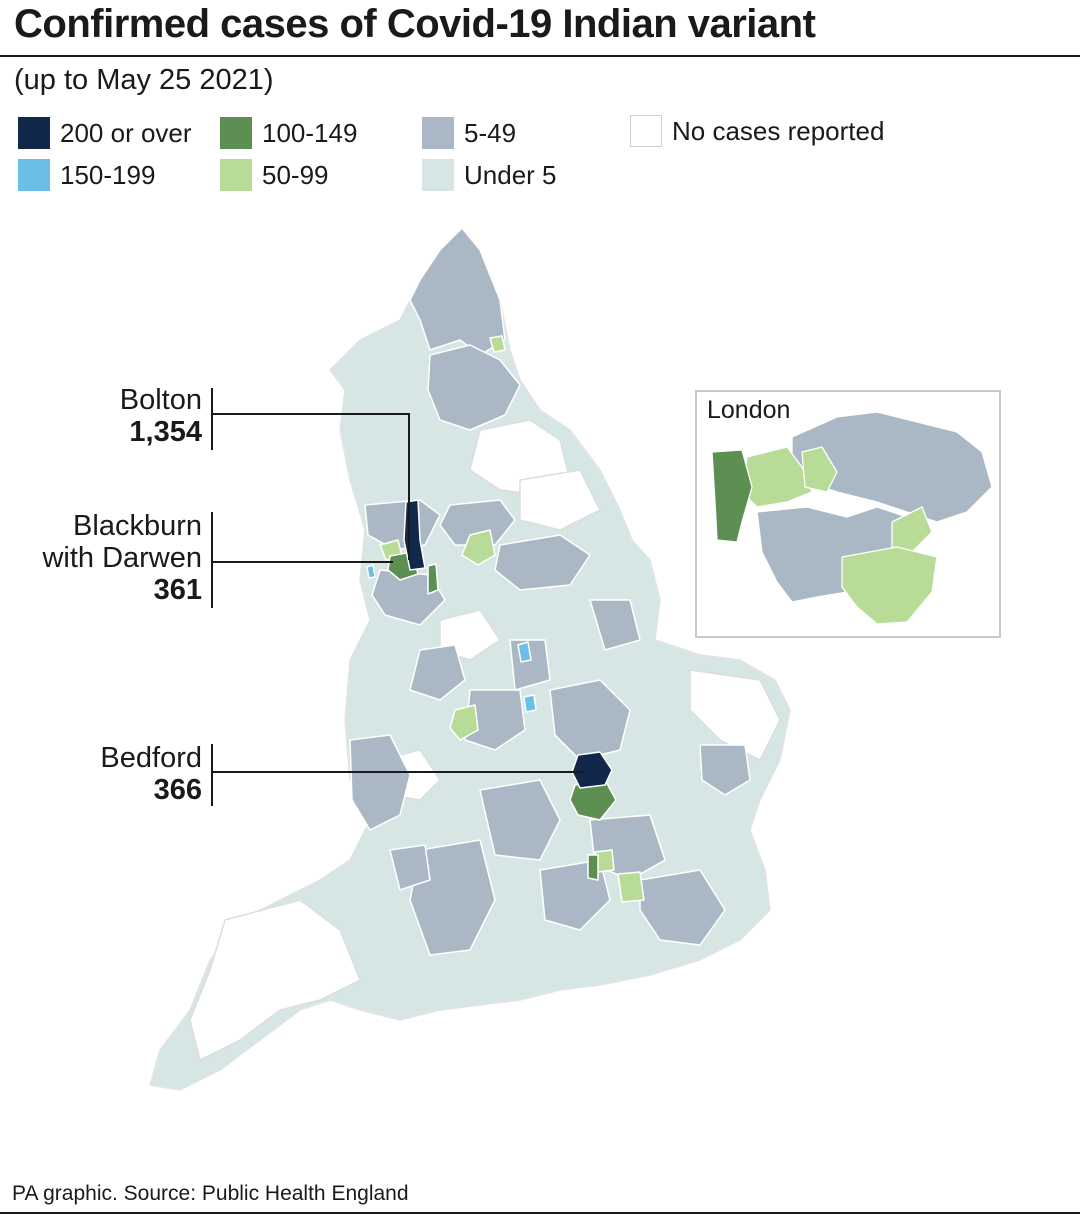  What do you see at coordinates (310, 486) in the screenshot?
I see `callout-leader-bolton` at bounding box center [310, 486].